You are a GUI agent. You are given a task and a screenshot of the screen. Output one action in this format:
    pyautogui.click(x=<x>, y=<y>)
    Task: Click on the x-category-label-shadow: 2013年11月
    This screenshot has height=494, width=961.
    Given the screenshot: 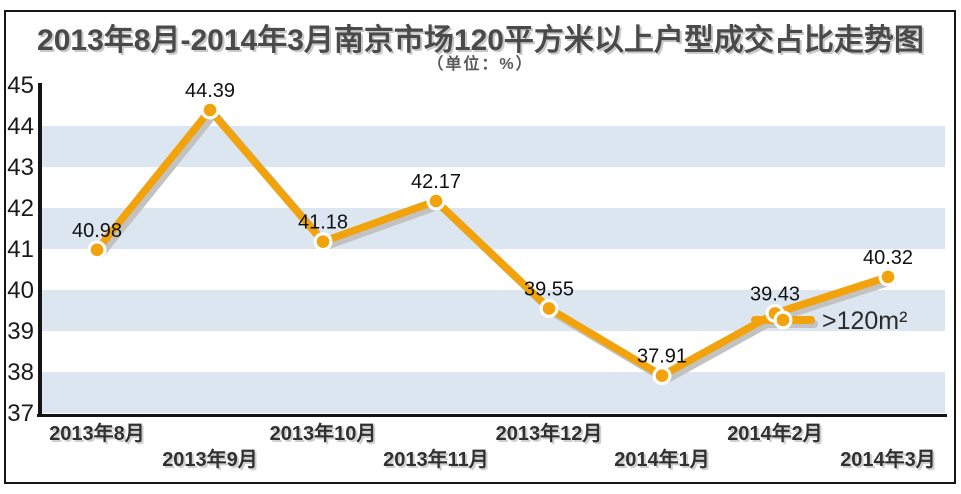 What is the action you would take?
    pyautogui.click(x=438, y=461)
    